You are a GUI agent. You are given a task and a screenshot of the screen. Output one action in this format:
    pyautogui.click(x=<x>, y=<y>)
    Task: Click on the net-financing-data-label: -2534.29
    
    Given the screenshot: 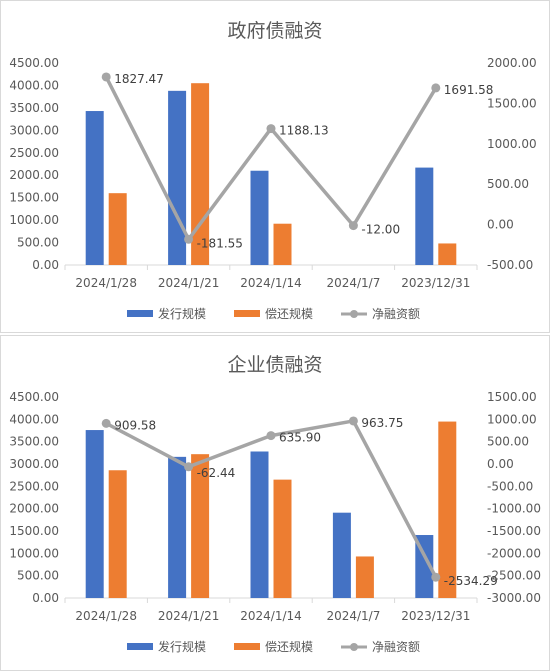 What is the action you would take?
    pyautogui.click(x=471, y=581)
    